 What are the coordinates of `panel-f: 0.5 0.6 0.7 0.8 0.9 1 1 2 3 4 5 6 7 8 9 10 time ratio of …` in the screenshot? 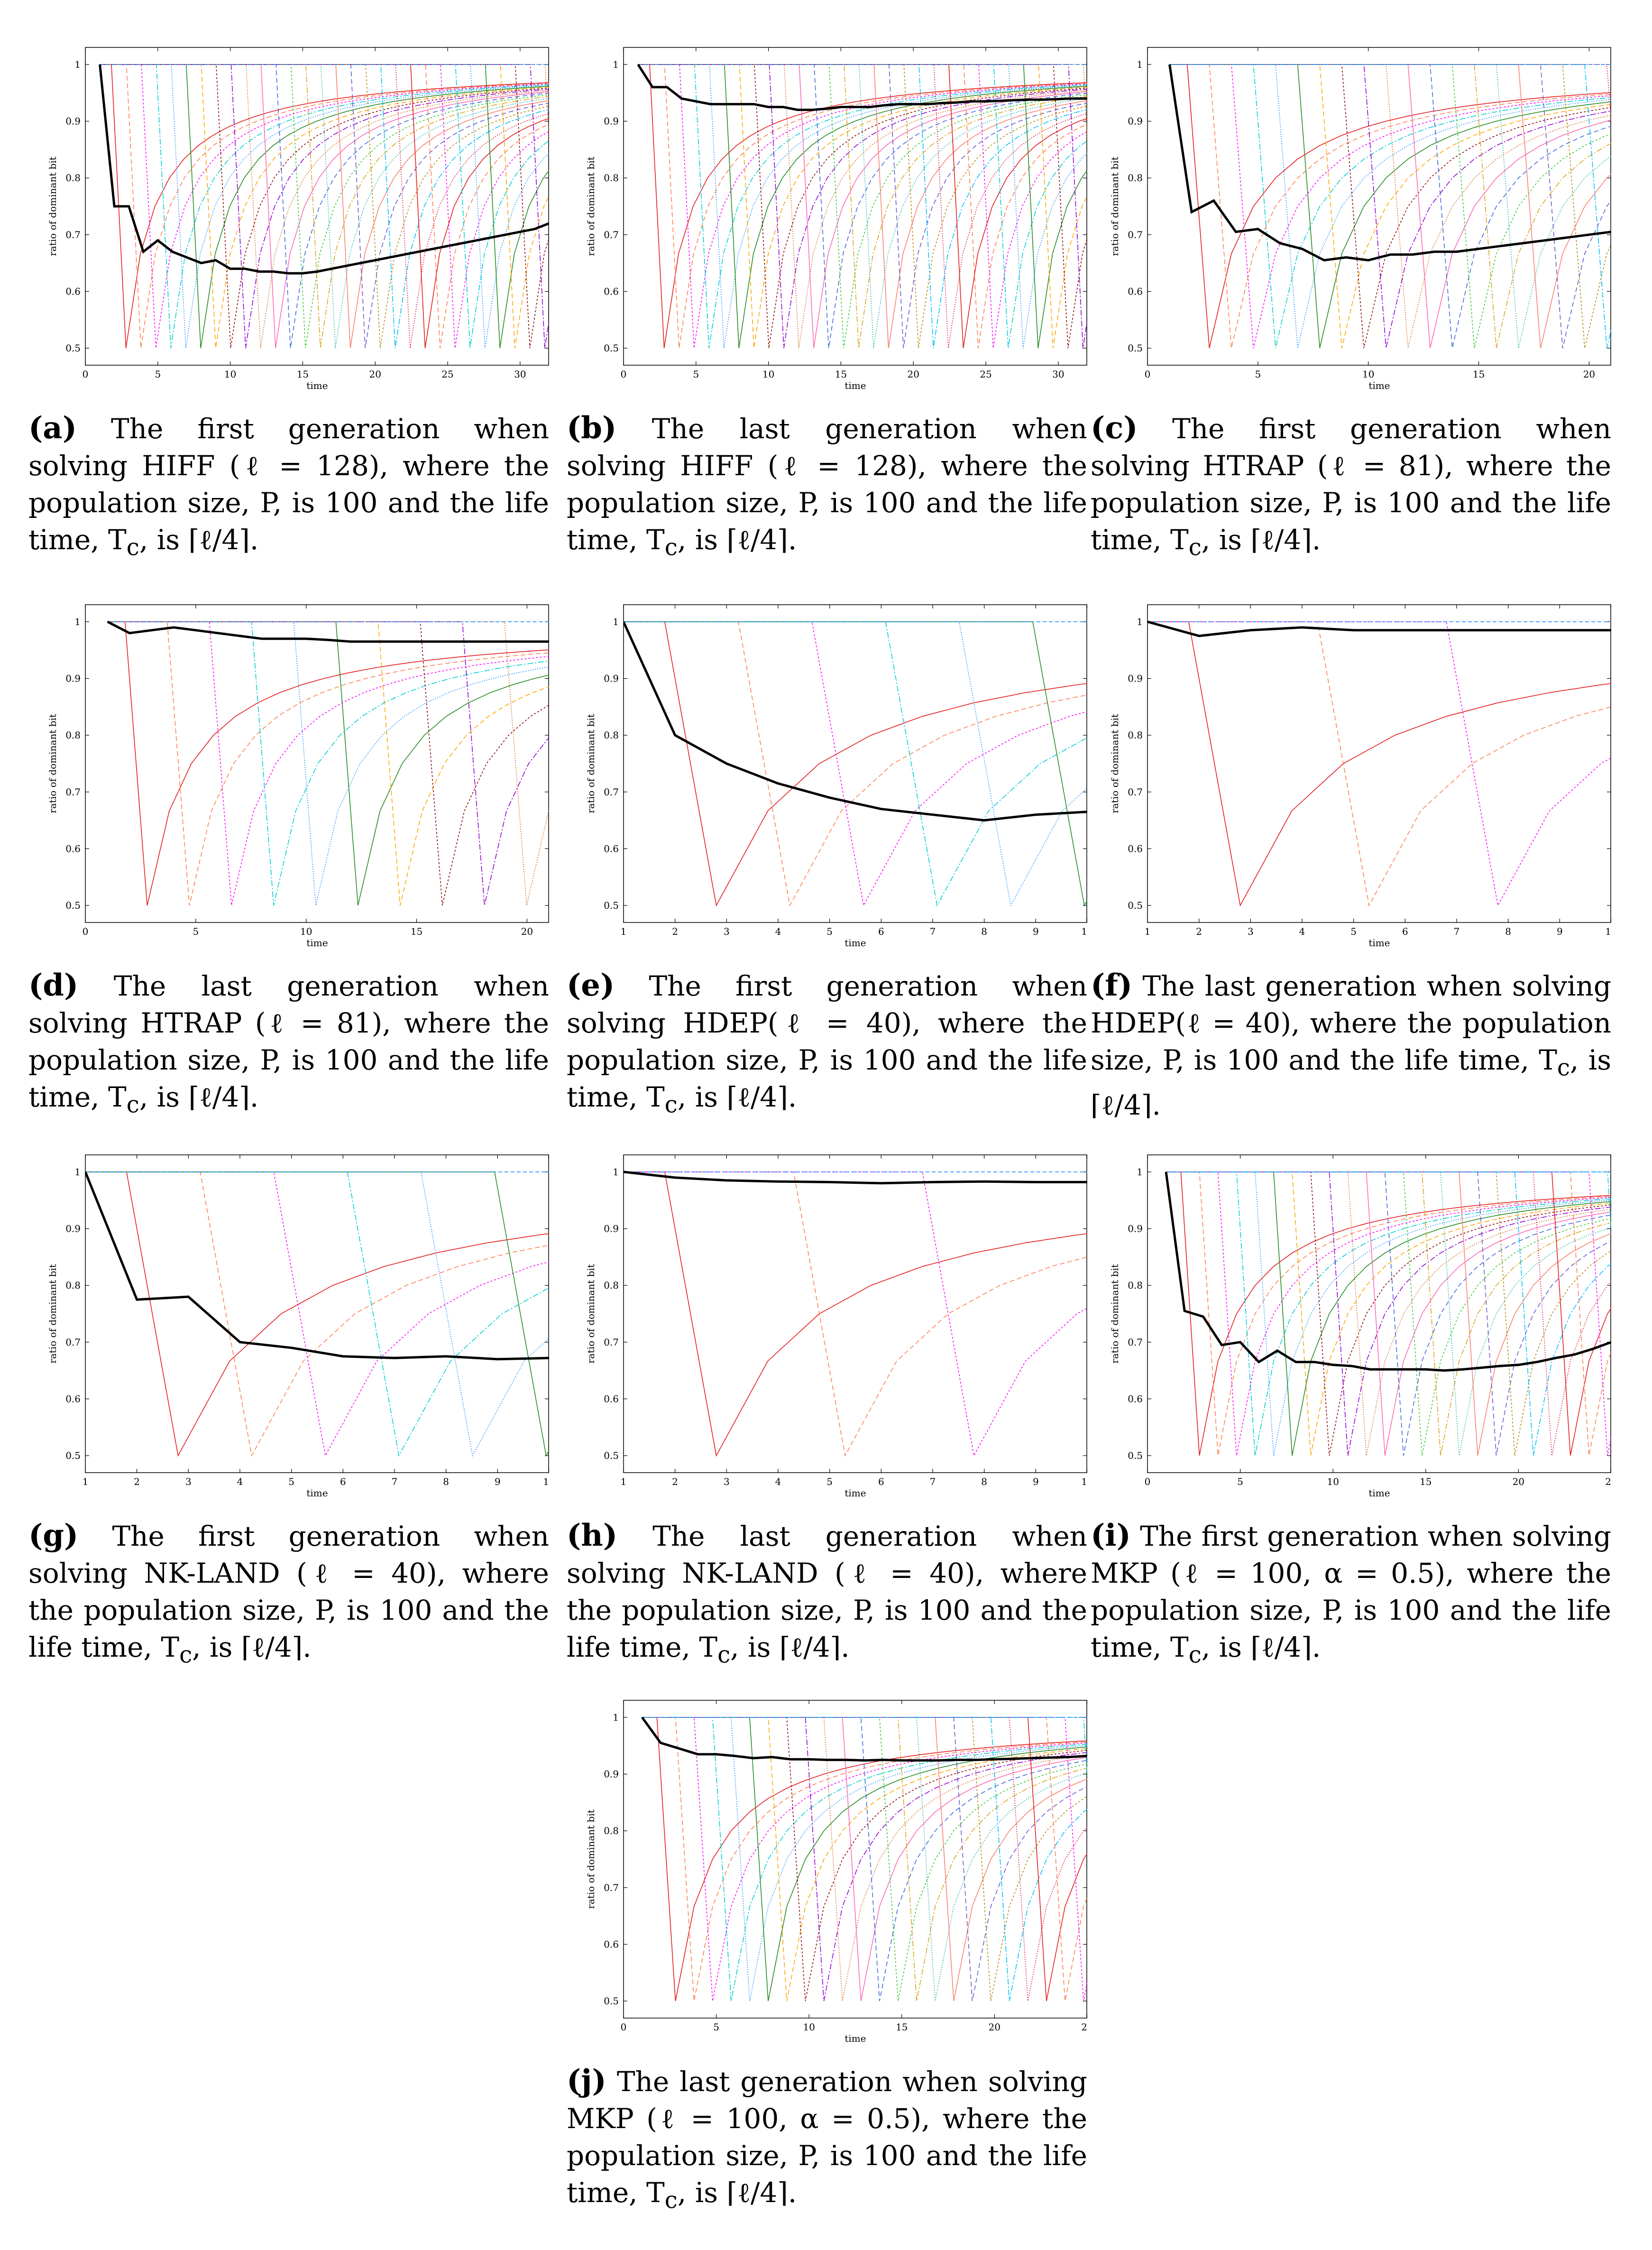 It's located at (1351, 859).